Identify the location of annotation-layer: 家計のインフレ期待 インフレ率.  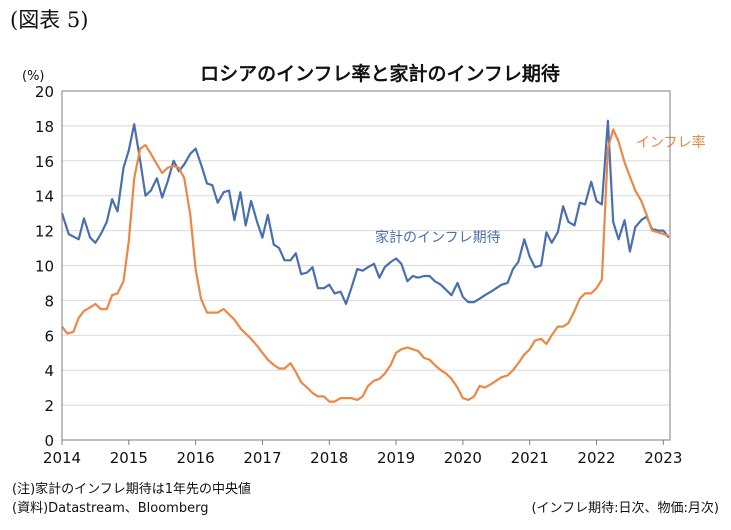
(540, 190).